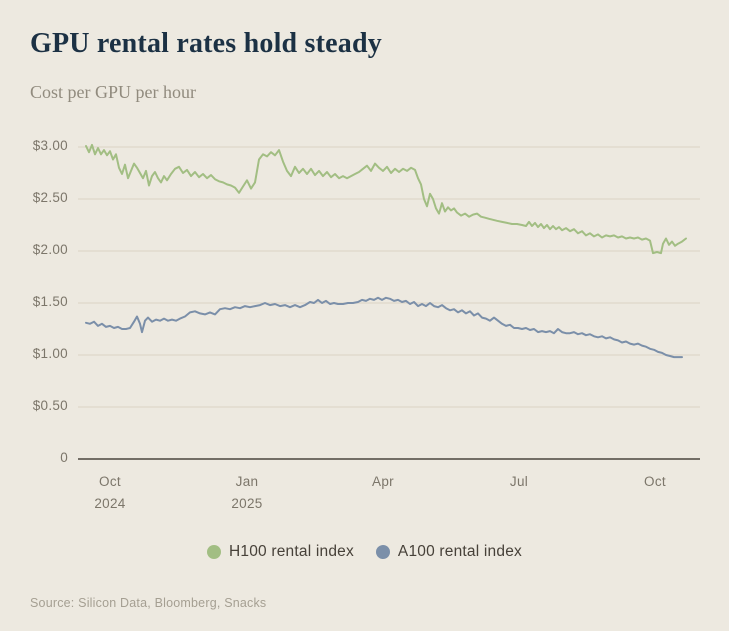  Describe the element at coordinates (64, 457) in the screenshot. I see `y-tick-label: 0` at that location.